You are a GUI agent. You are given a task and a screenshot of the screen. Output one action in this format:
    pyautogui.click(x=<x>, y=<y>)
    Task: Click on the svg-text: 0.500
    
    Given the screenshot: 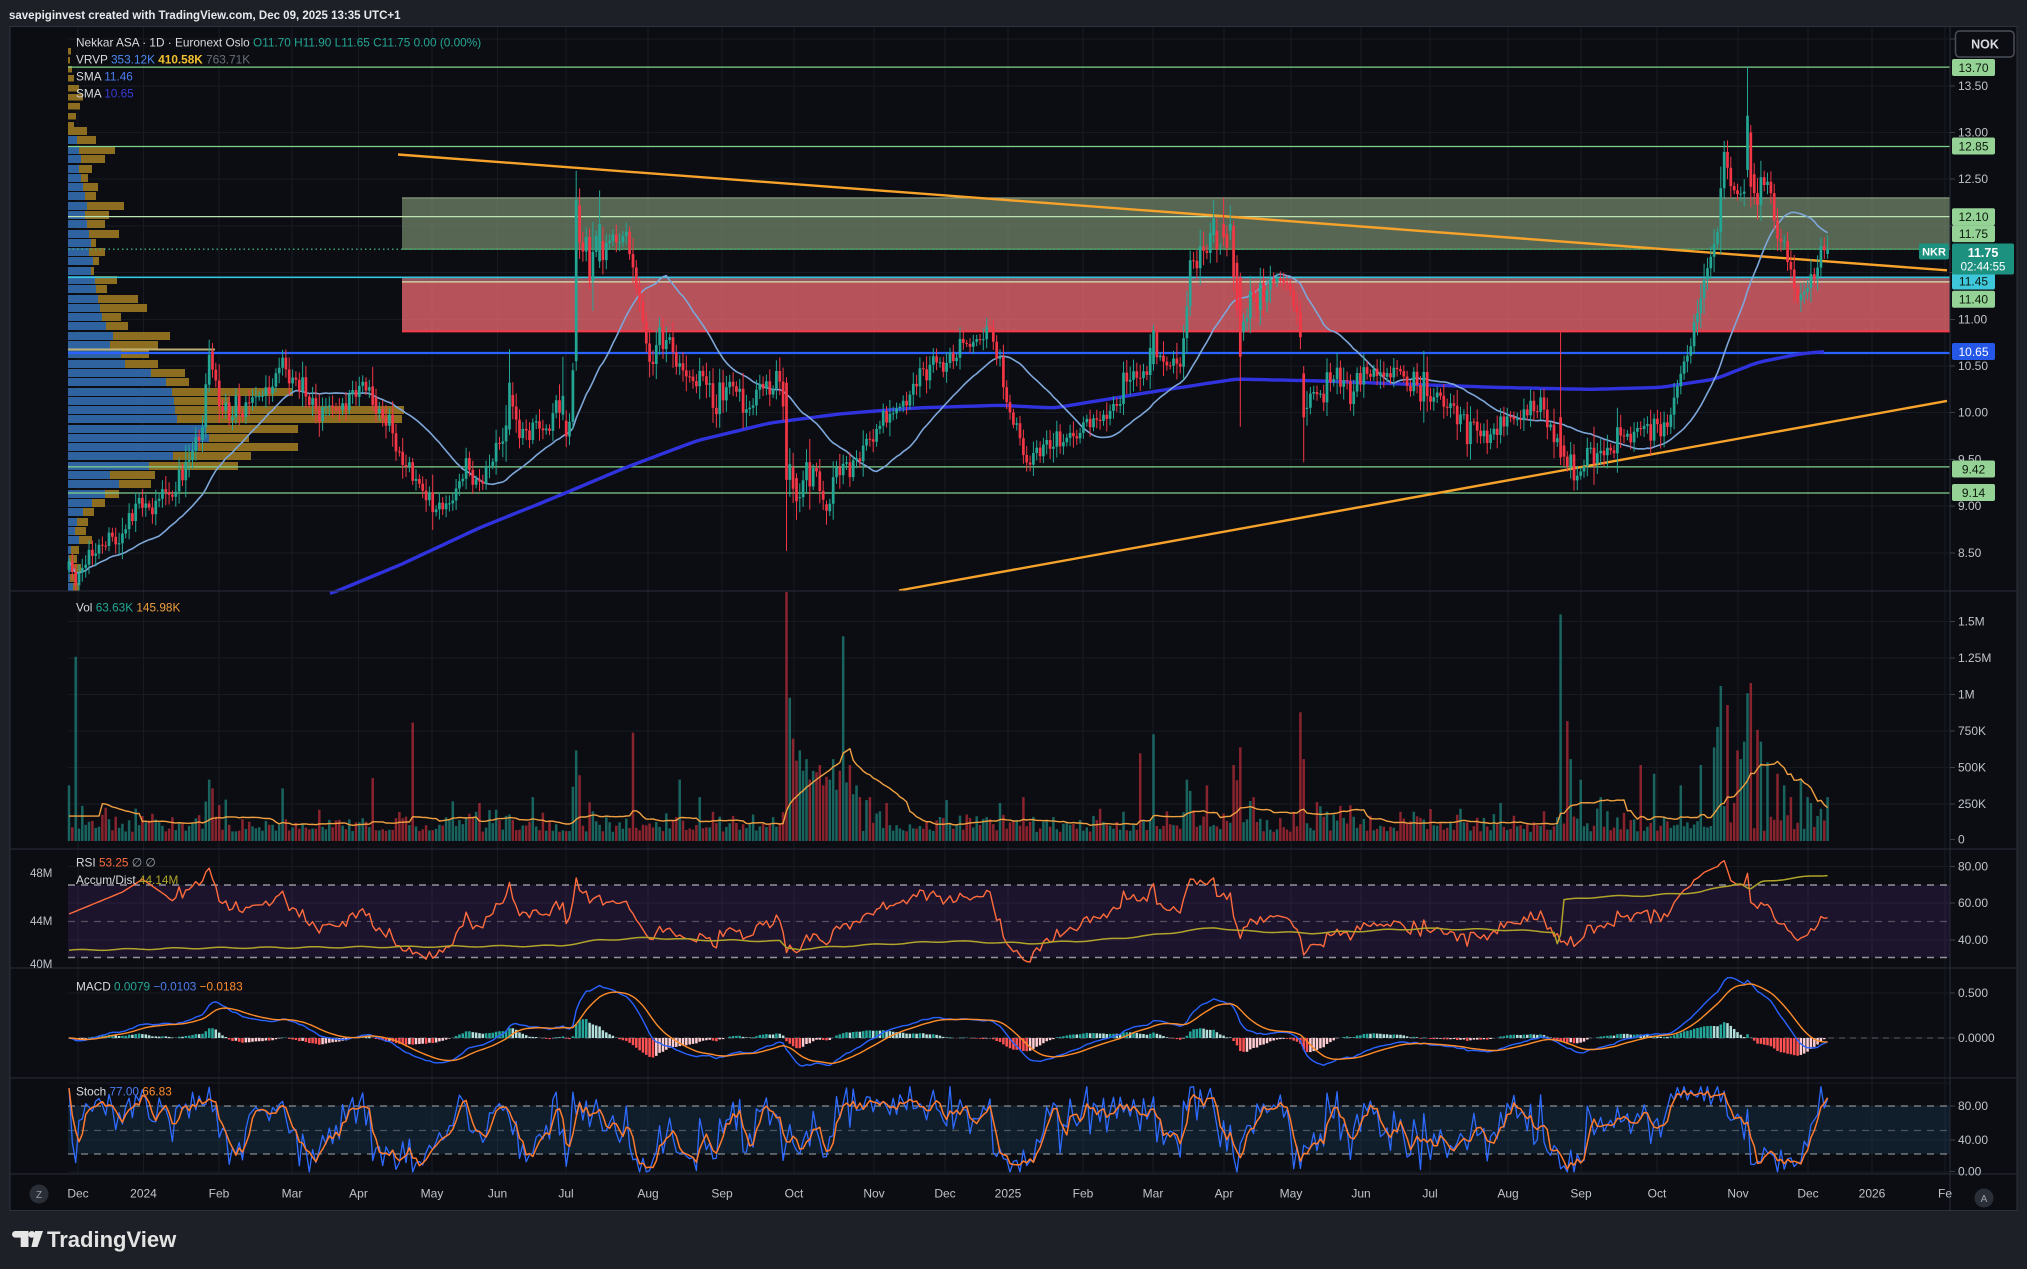 What is the action you would take?
    pyautogui.click(x=1973, y=993)
    